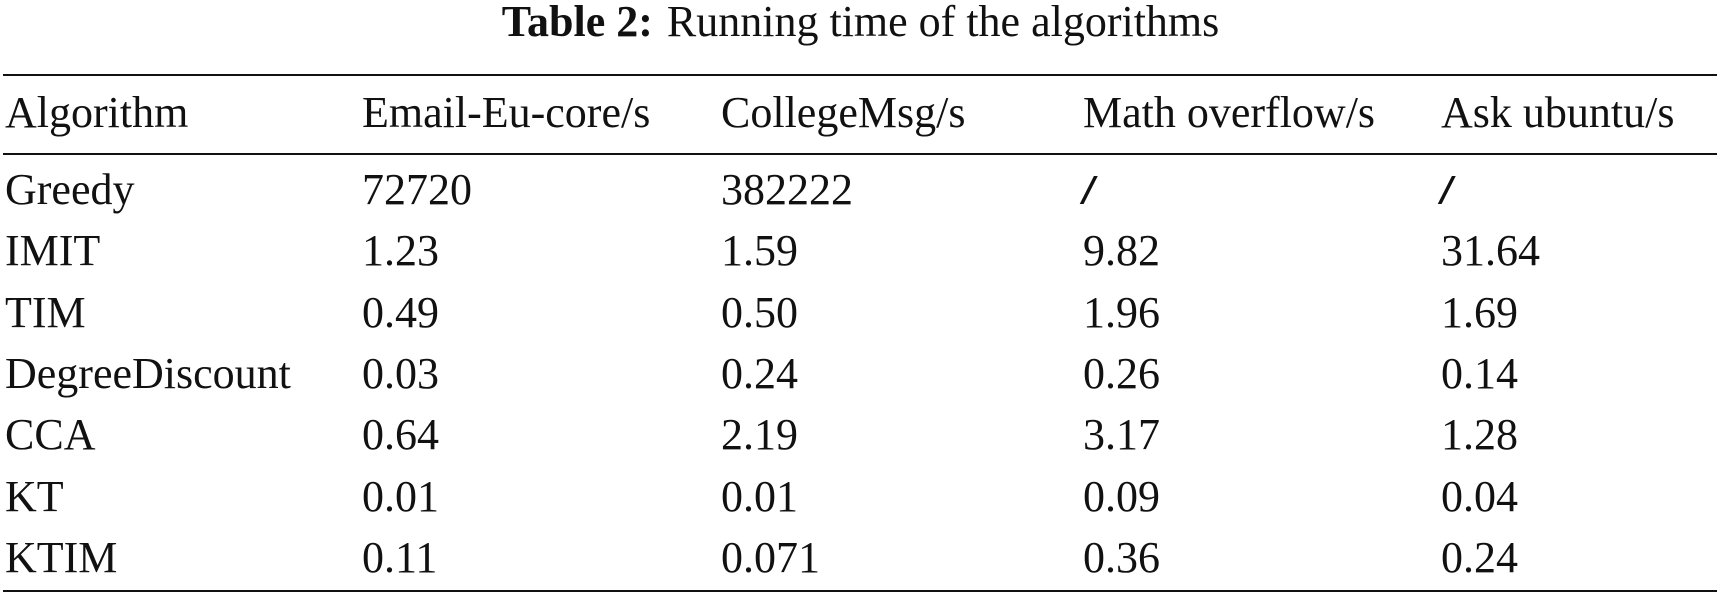 The height and width of the screenshot is (596, 1721). I want to click on data-cell: 2.19, so click(759, 435).